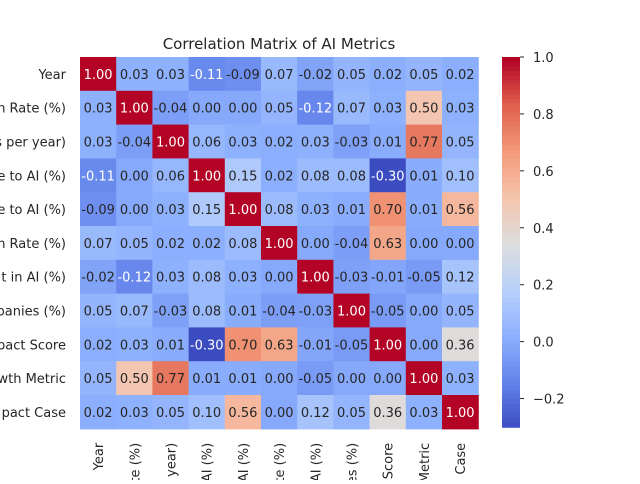 The width and height of the screenshot is (640, 484). Describe the element at coordinates (33, 210) in the screenshot. I see `row-tick-label: e to AI (%)` at that location.